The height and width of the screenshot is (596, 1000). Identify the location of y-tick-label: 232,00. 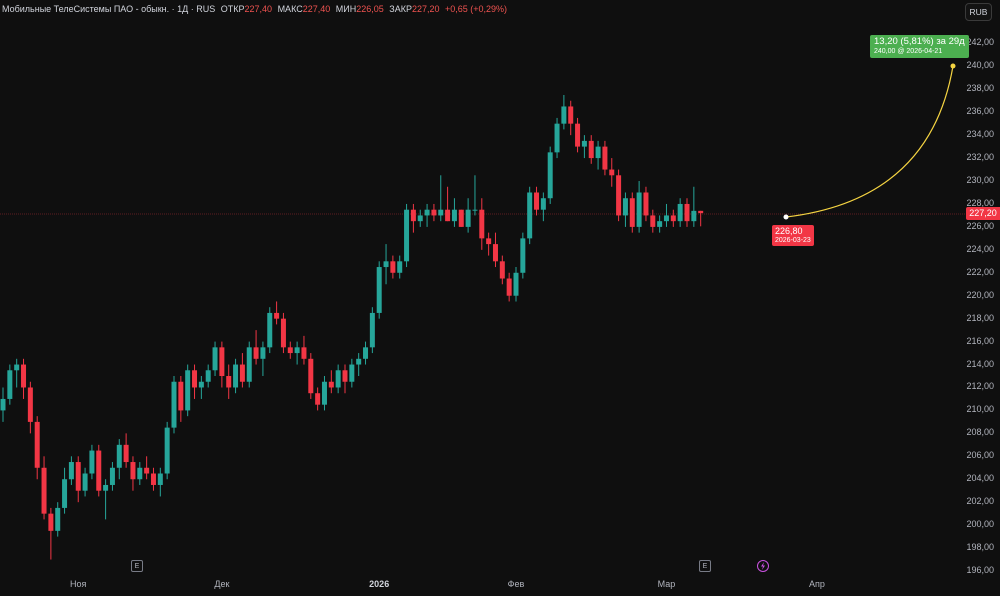
(980, 157).